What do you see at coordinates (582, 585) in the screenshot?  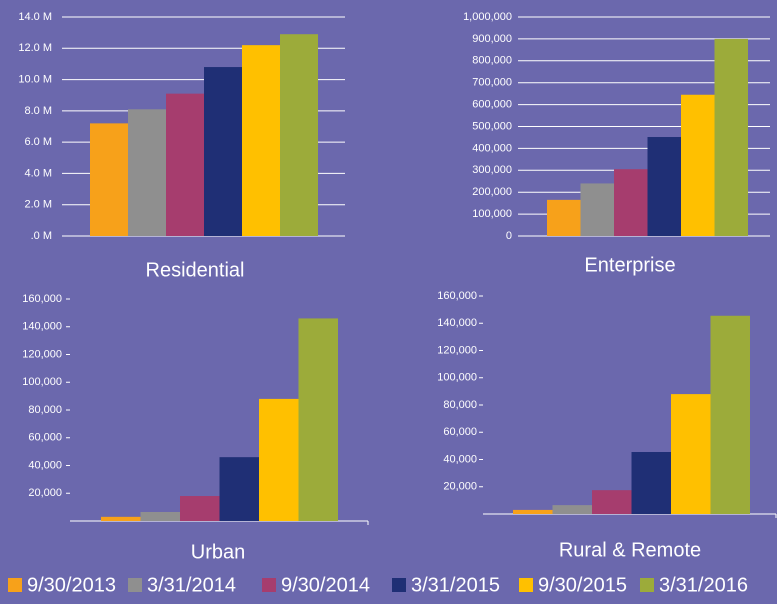 I see `legend-label: 9/30/2015` at bounding box center [582, 585].